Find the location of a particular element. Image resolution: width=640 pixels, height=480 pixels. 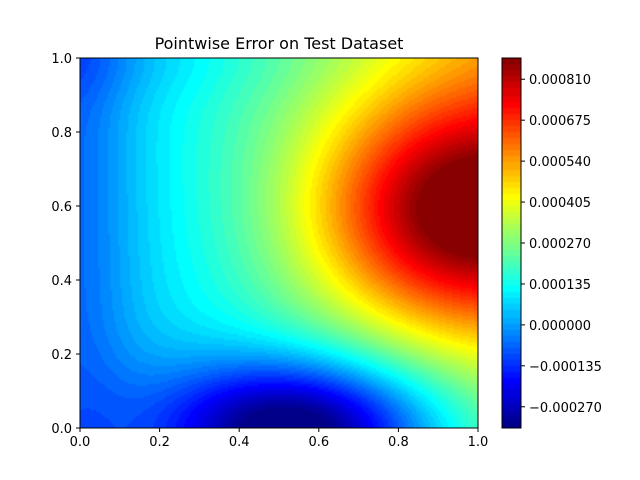

colorbar-tick-label: −0.000270 is located at coordinates (565, 408).